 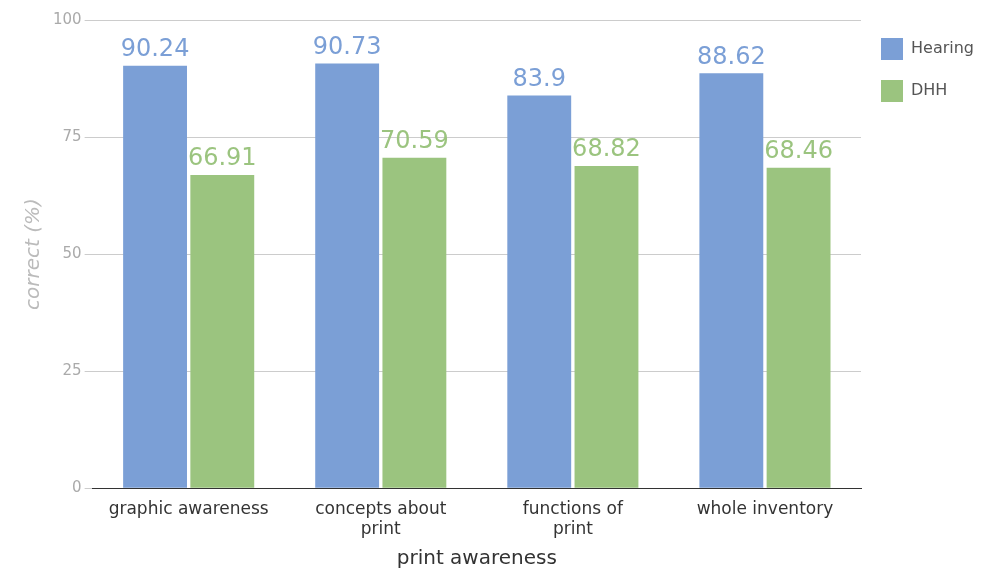 What do you see at coordinates (77, 487) in the screenshot?
I see `y-tick-label: 0` at bounding box center [77, 487].